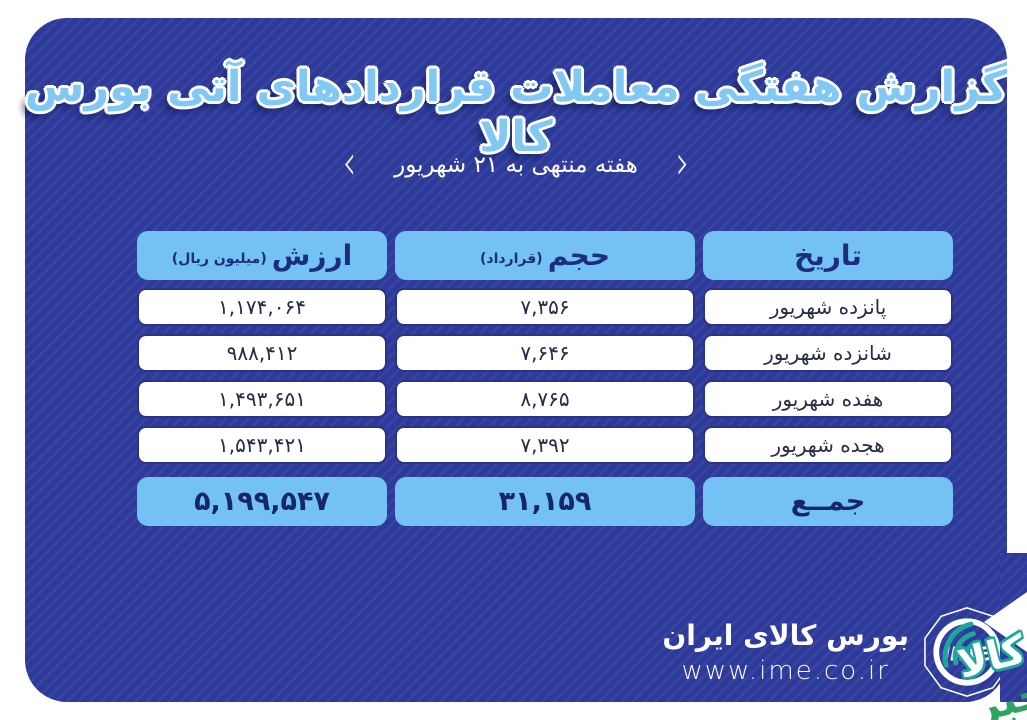 This screenshot has height=720, width=1027. What do you see at coordinates (262, 501) in the screenshot?
I see `total-value-cell: ۵,۱۹۹,۵۴۷` at bounding box center [262, 501].